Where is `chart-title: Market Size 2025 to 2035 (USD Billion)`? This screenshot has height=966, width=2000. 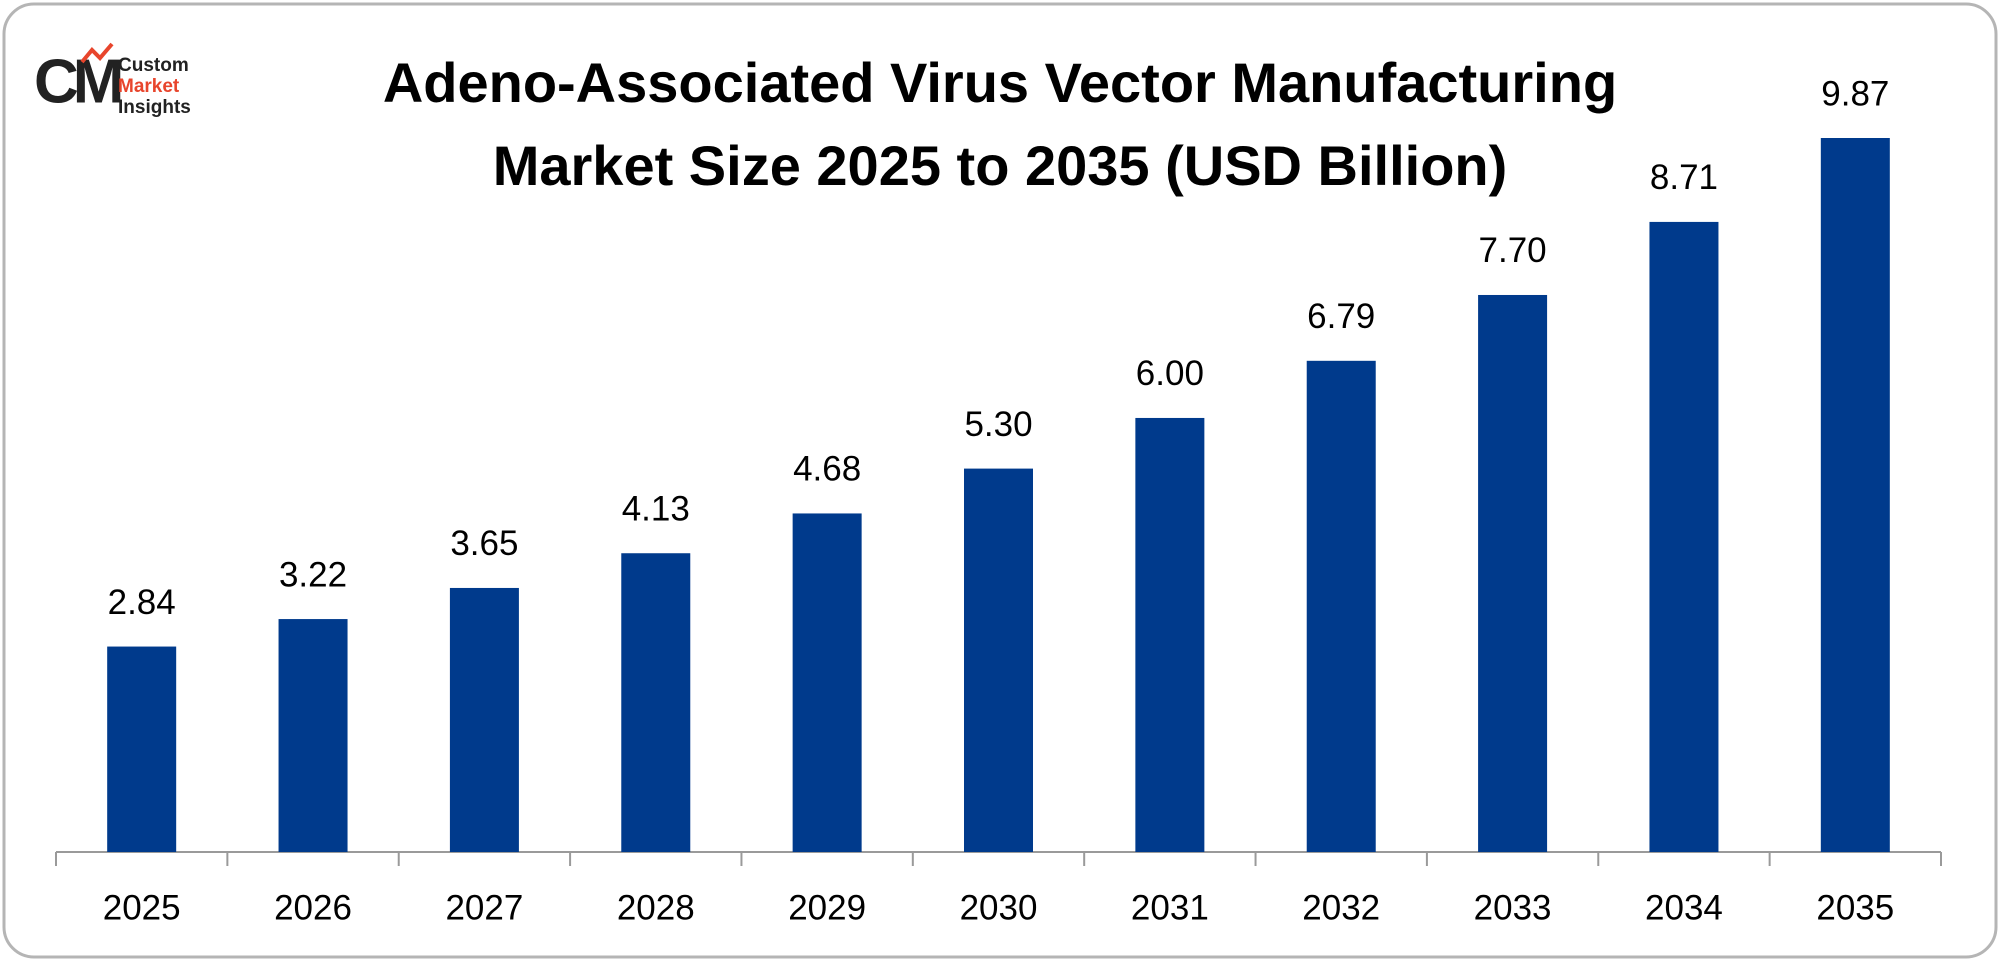 chart-title: Market Size 2025 to 2035 (USD Billion) is located at coordinates (1000, 165).